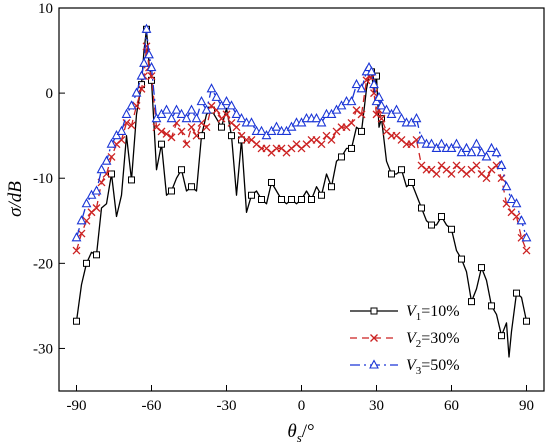  Describe the element at coordinates (152, 406) in the screenshot. I see `x-tick-label: -60` at that location.